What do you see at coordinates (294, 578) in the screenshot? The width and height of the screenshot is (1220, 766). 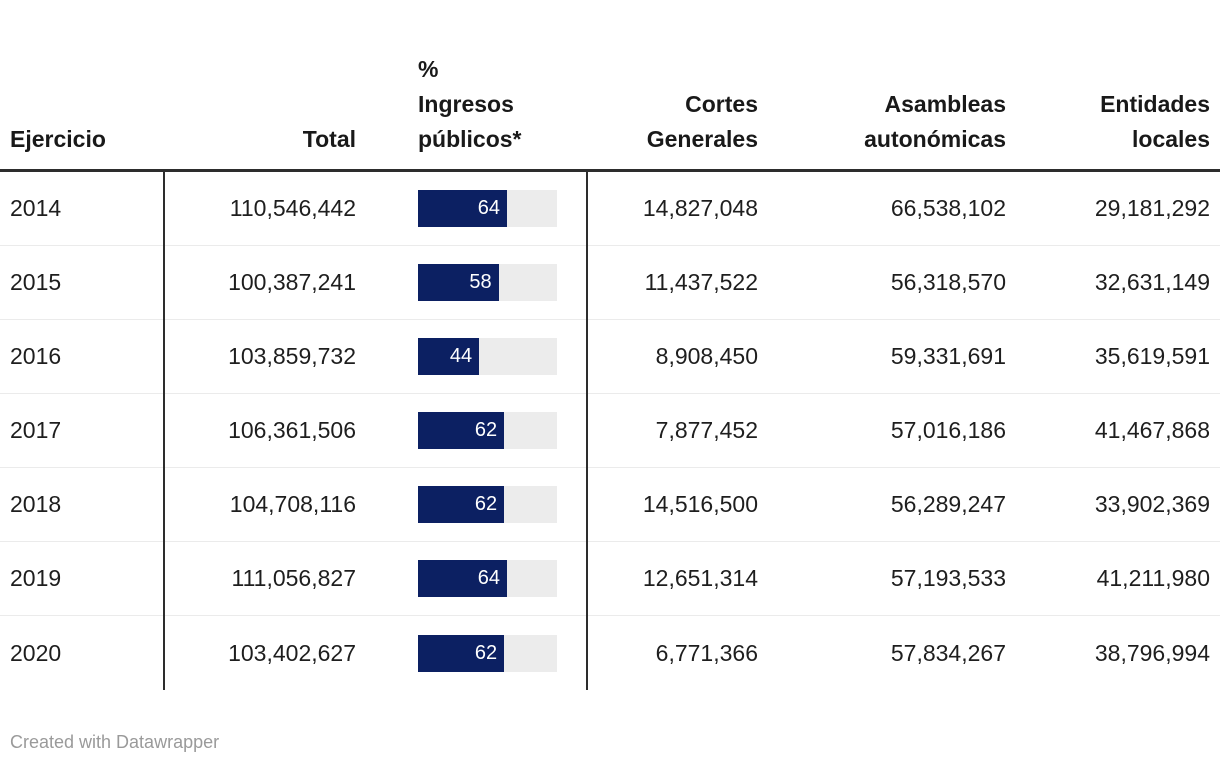 I see `cell-total: 111,056,827` at bounding box center [294, 578].